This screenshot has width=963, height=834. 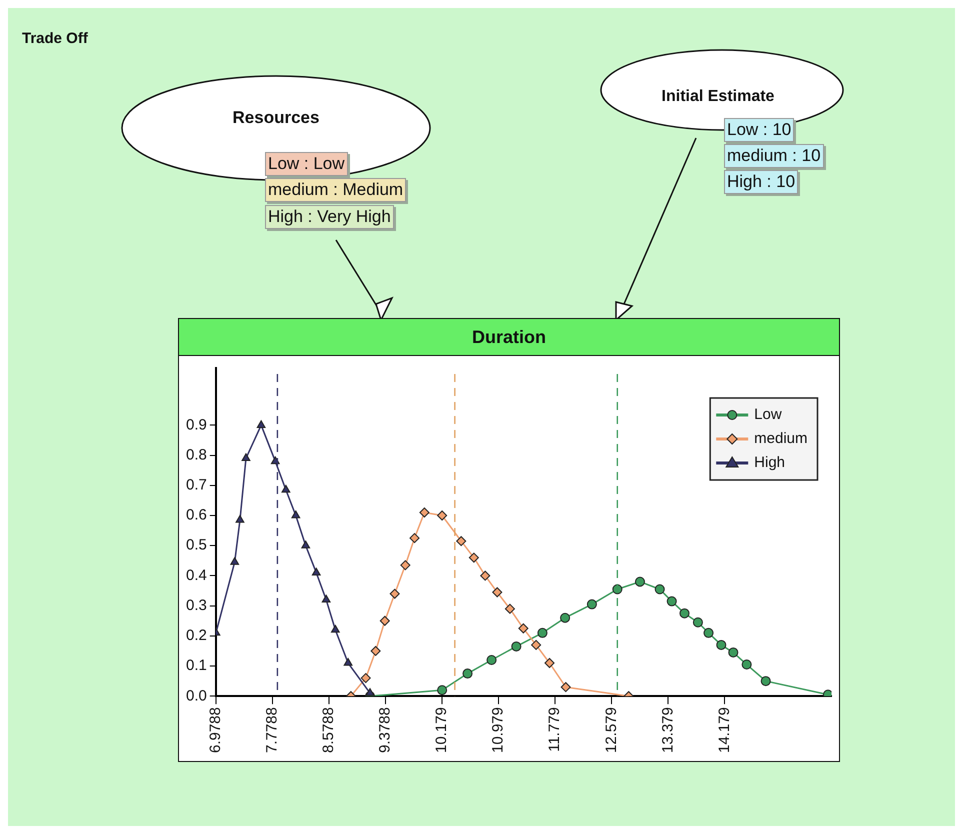 I want to click on x-tick-label: 10.179, so click(x=441, y=730).